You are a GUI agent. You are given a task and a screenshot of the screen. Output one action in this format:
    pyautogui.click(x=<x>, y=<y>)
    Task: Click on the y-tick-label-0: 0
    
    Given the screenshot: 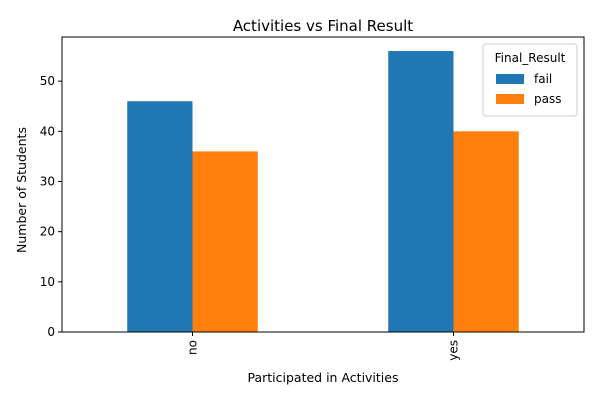 What is the action you would take?
    pyautogui.click(x=51, y=332)
    